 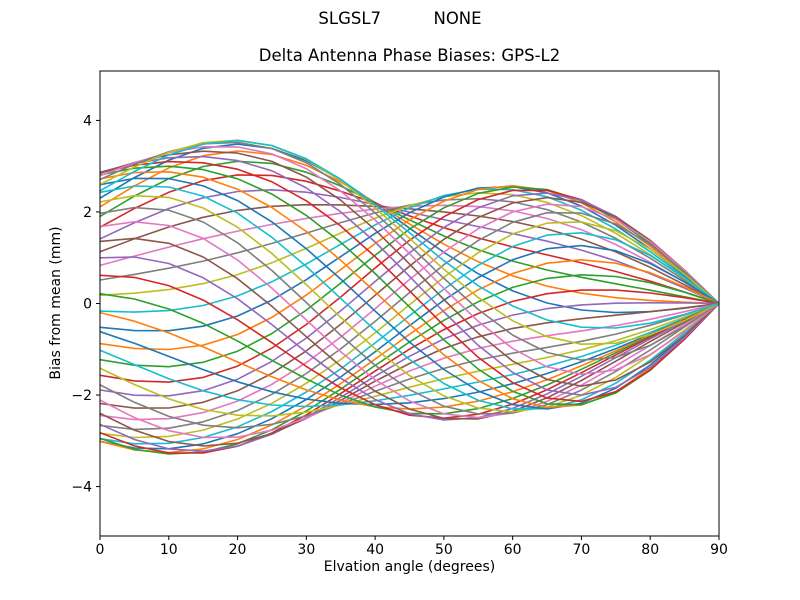 What do you see at coordinates (169, 550) in the screenshot?
I see `x-tick-label: 10` at bounding box center [169, 550].